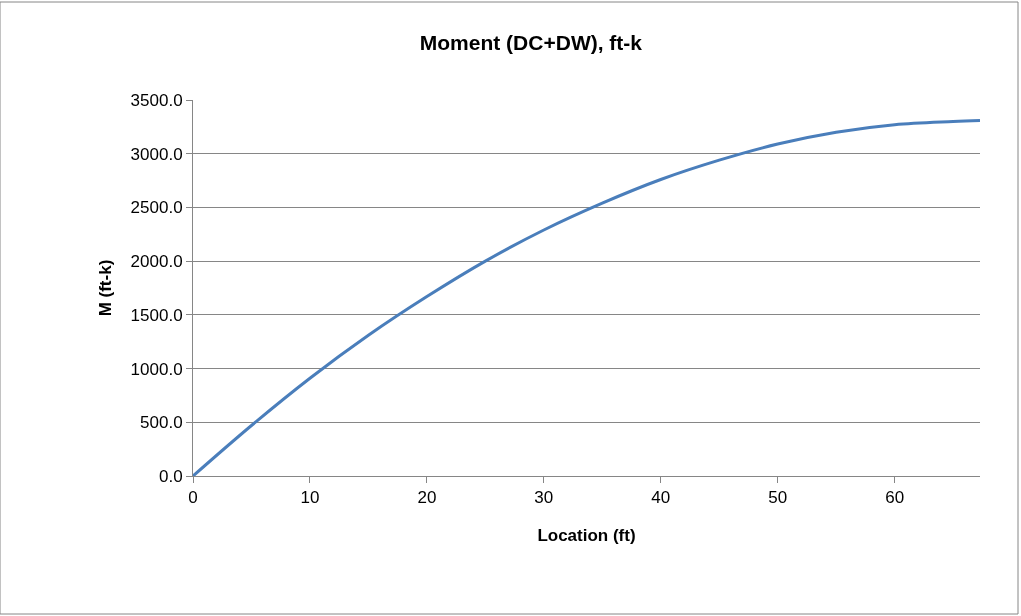  I want to click on y-axis-title: M (ft-k), so click(106, 288).